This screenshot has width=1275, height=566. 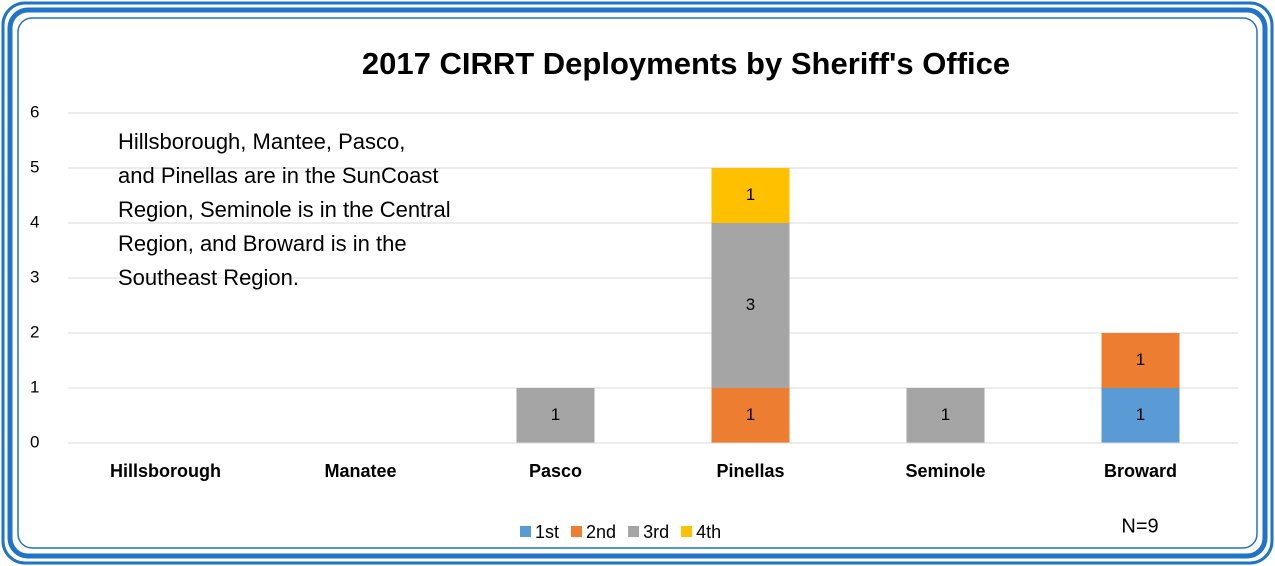 What do you see at coordinates (165, 471) in the screenshot?
I see `x-tick-label: Hillsborough` at bounding box center [165, 471].